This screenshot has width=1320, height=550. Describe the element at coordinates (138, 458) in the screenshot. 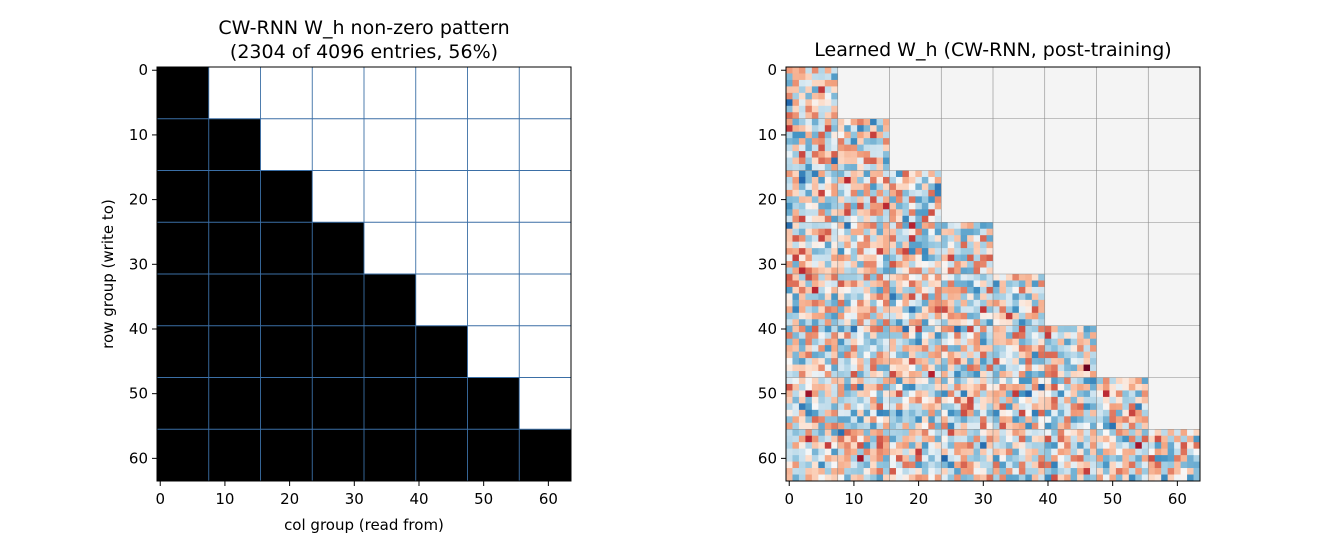

I see `y-tick-label: 60` at that location.